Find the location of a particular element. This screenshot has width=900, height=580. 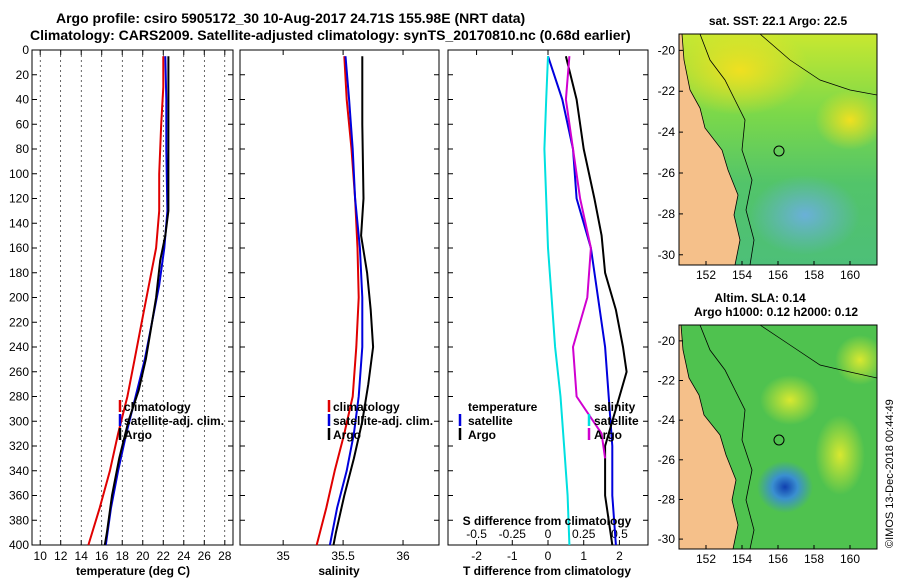

legend-label-t-argo: Argo is located at coordinates (482, 435).